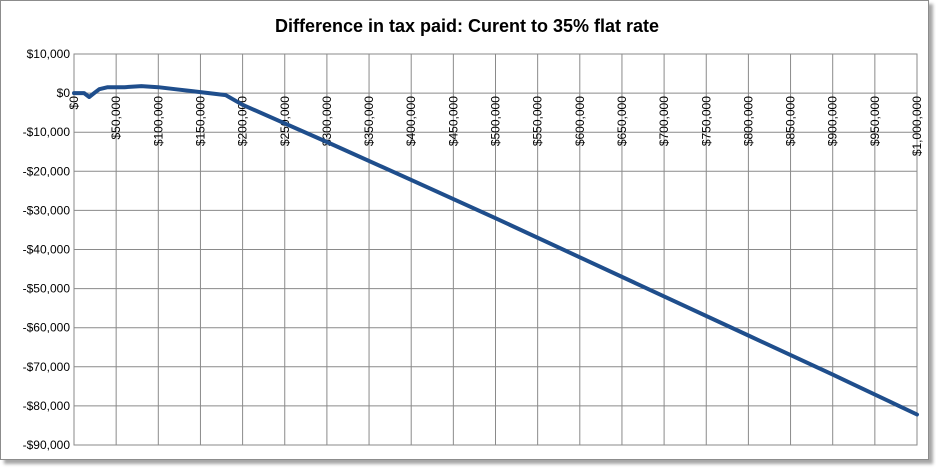 This screenshot has width=936, height=468. What do you see at coordinates (74, 103) in the screenshot?
I see `x-tick-label: $0` at bounding box center [74, 103].